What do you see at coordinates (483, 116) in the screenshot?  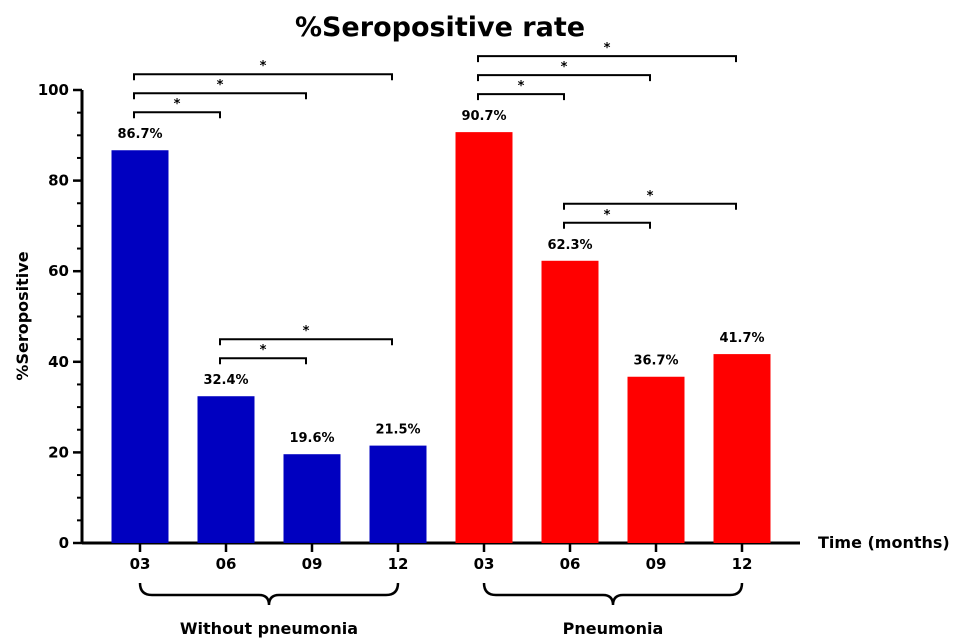 I see `bar-value-label: 90.7%` at bounding box center [483, 116].